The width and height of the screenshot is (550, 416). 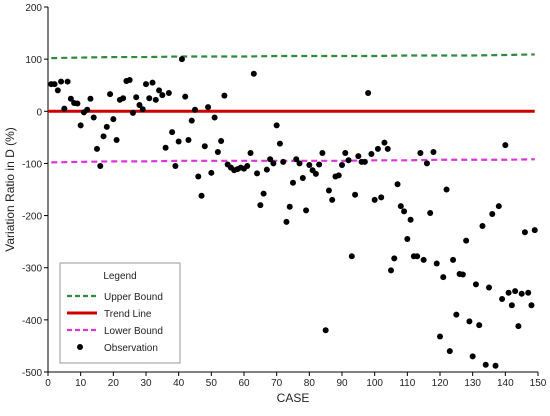 I want to click on x-tick-label: 90, so click(x=342, y=383).